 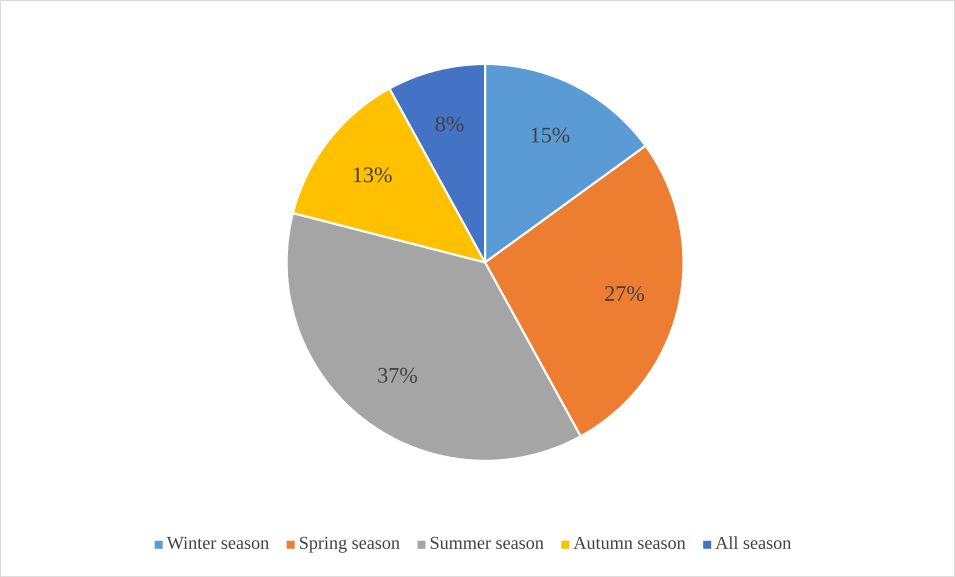 What do you see at coordinates (753, 542) in the screenshot?
I see `legend-label: All season` at bounding box center [753, 542].